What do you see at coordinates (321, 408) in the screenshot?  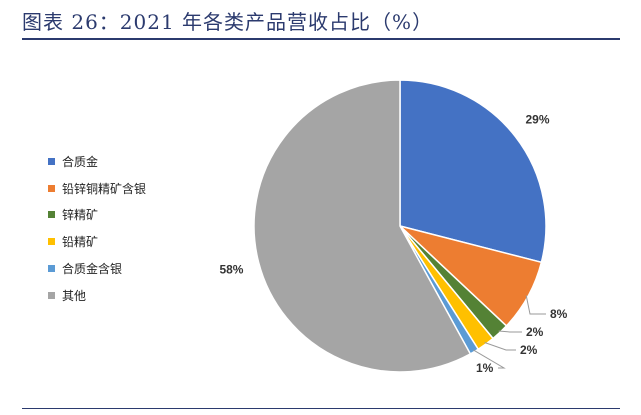 I see `bottom-rule` at bounding box center [321, 408].